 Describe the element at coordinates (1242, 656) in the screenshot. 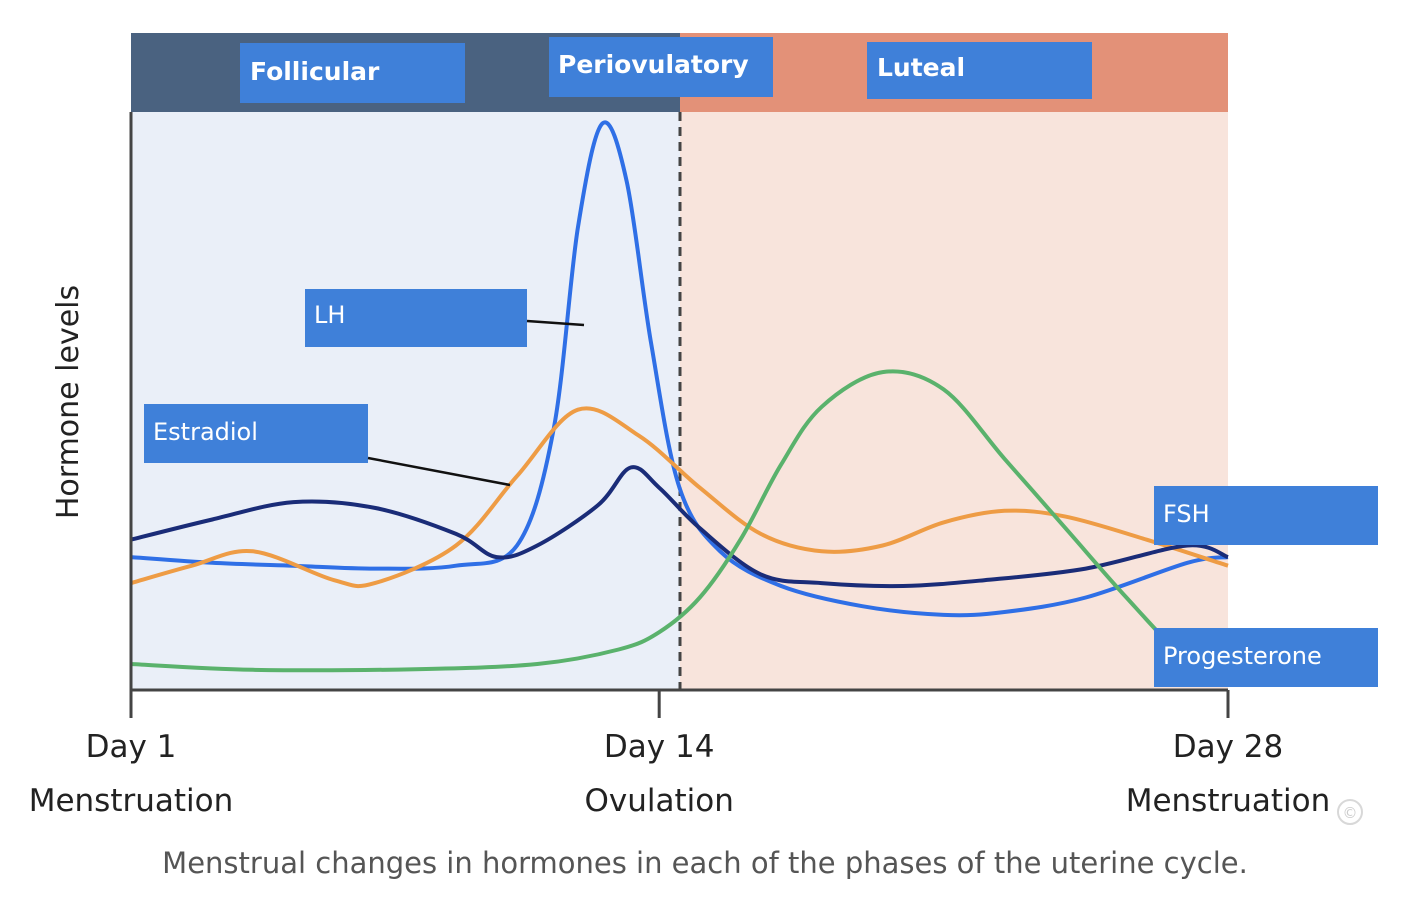

I see `progesterone-label-text: Progesterone` at that location.